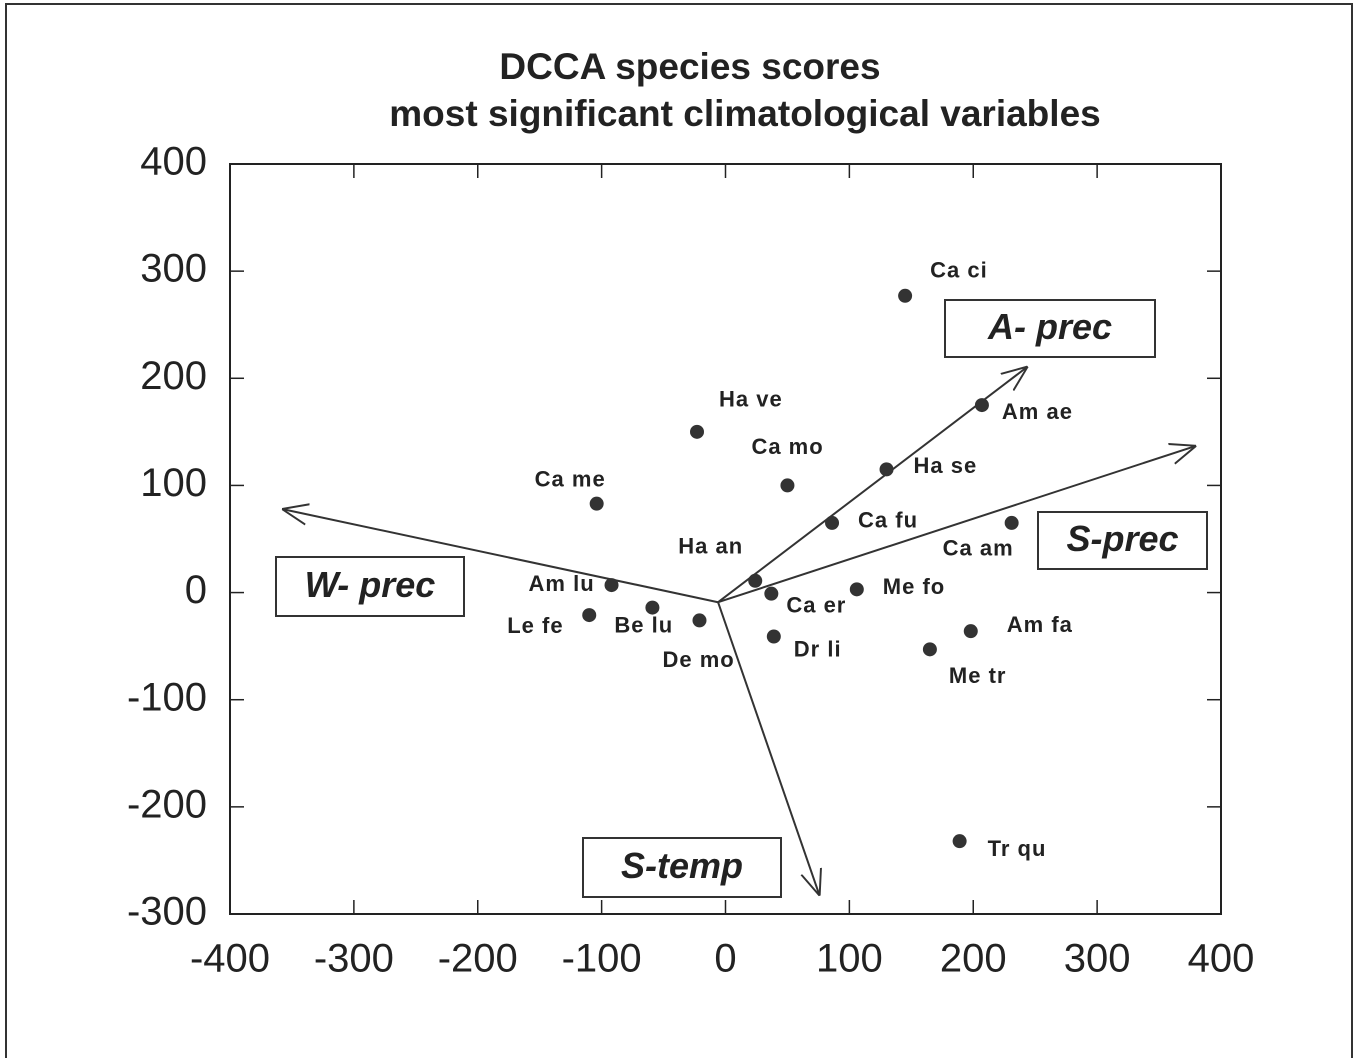 The height and width of the screenshot is (1058, 1360). What do you see at coordinates (173, 162) in the screenshot?
I see `y-tick-label: 400` at bounding box center [173, 162].